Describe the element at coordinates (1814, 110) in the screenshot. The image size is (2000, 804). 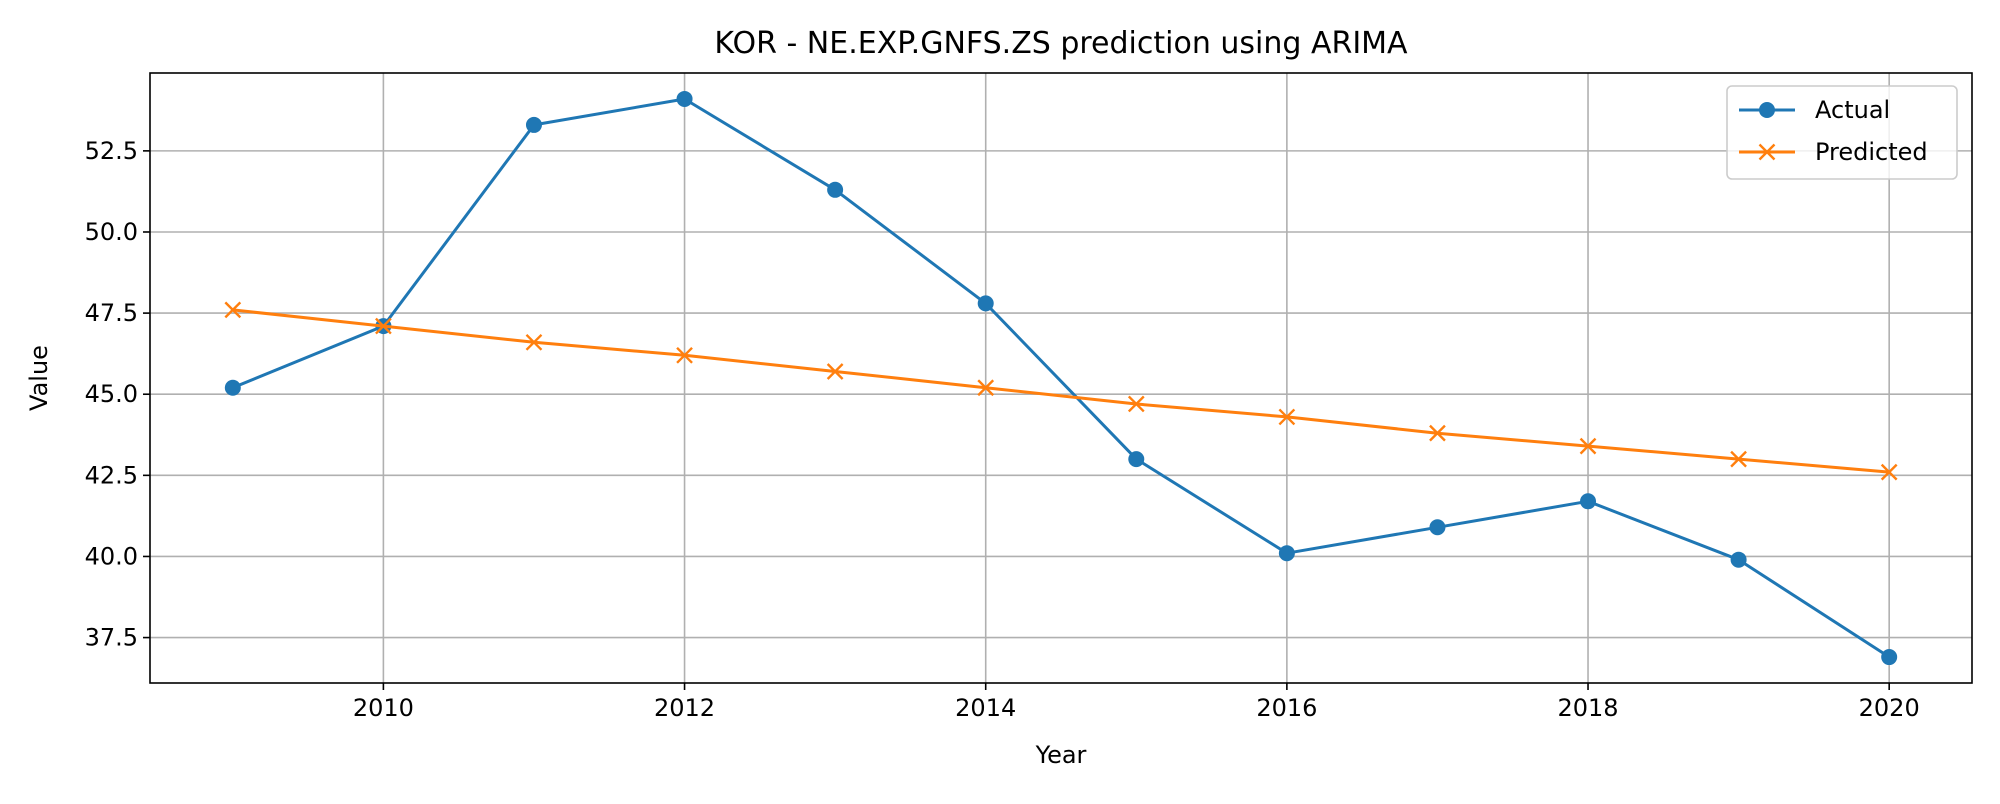
I see `legend-item-actual: Actual` at that location.